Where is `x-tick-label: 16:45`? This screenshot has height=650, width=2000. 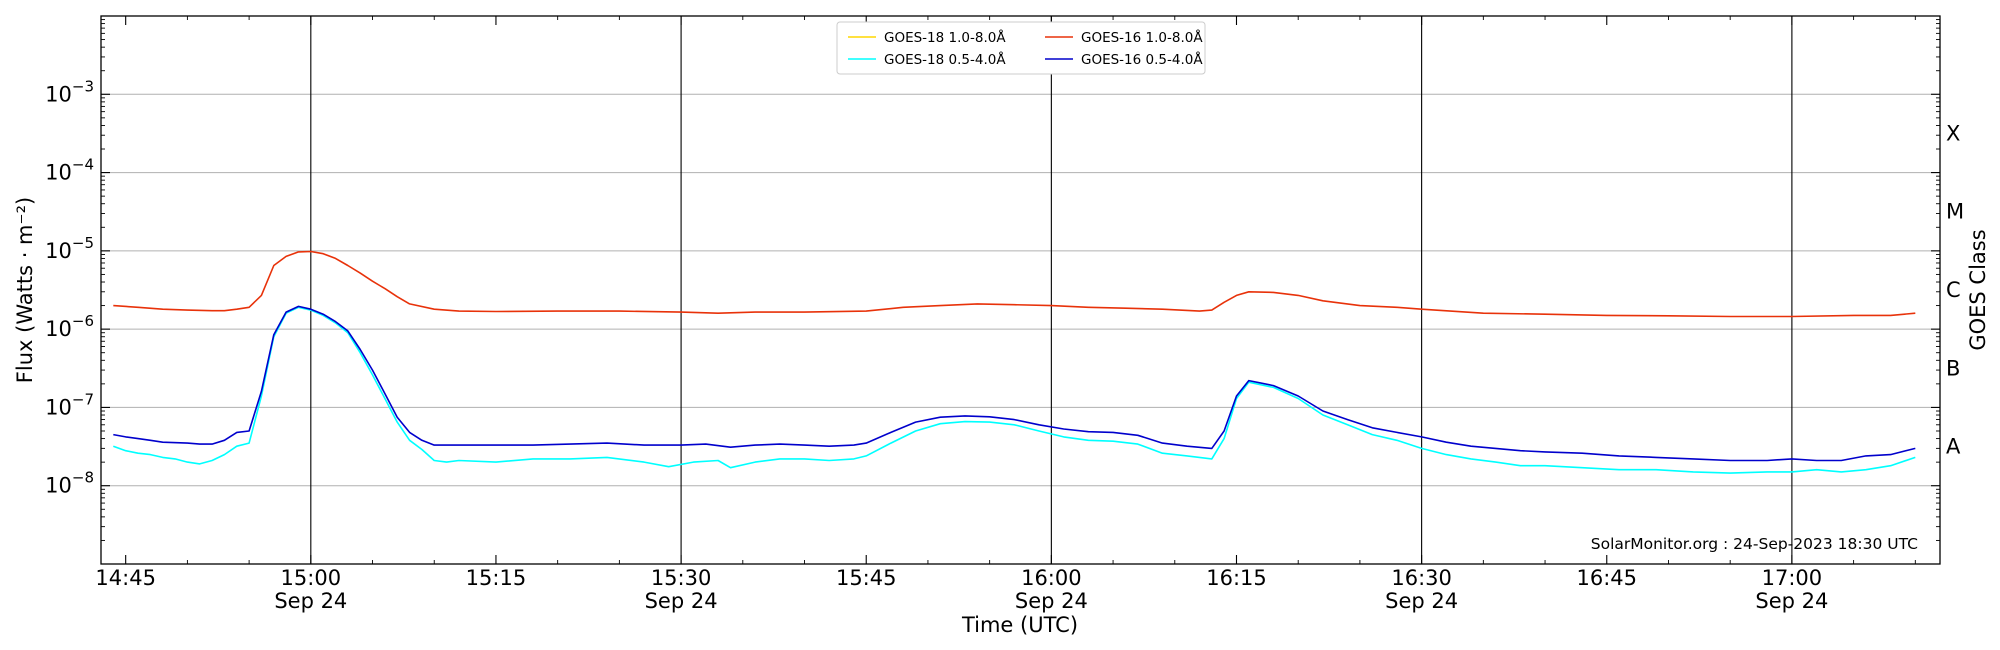 x-tick-label: 16:45 is located at coordinates (1606, 578).